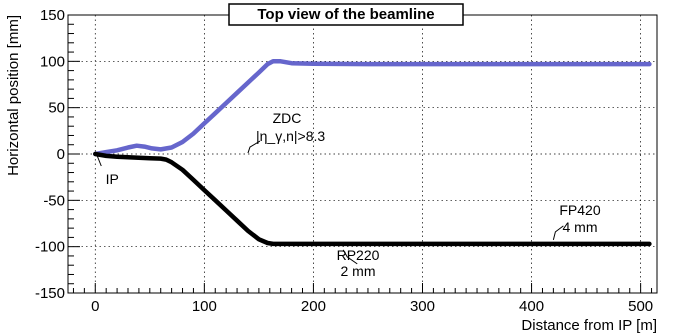  Describe the element at coordinates (290, 136) in the screenshot. I see `label-zdc-cut: |η_γ,n|>8.3` at that location.